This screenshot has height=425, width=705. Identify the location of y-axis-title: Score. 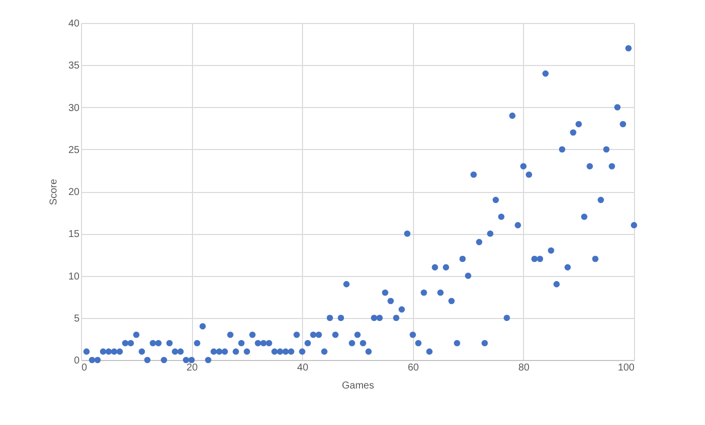
(54, 192).